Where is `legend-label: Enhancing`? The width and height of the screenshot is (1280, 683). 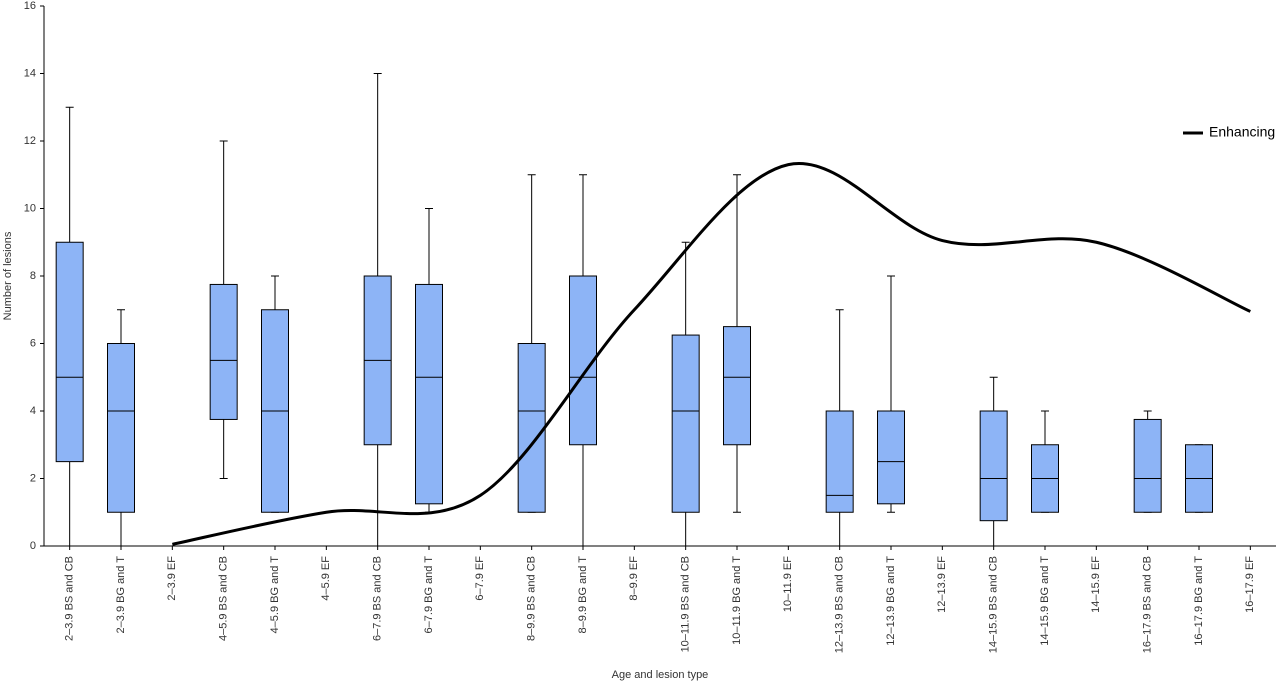
legend-label: Enhancing is located at coordinates (1242, 132).